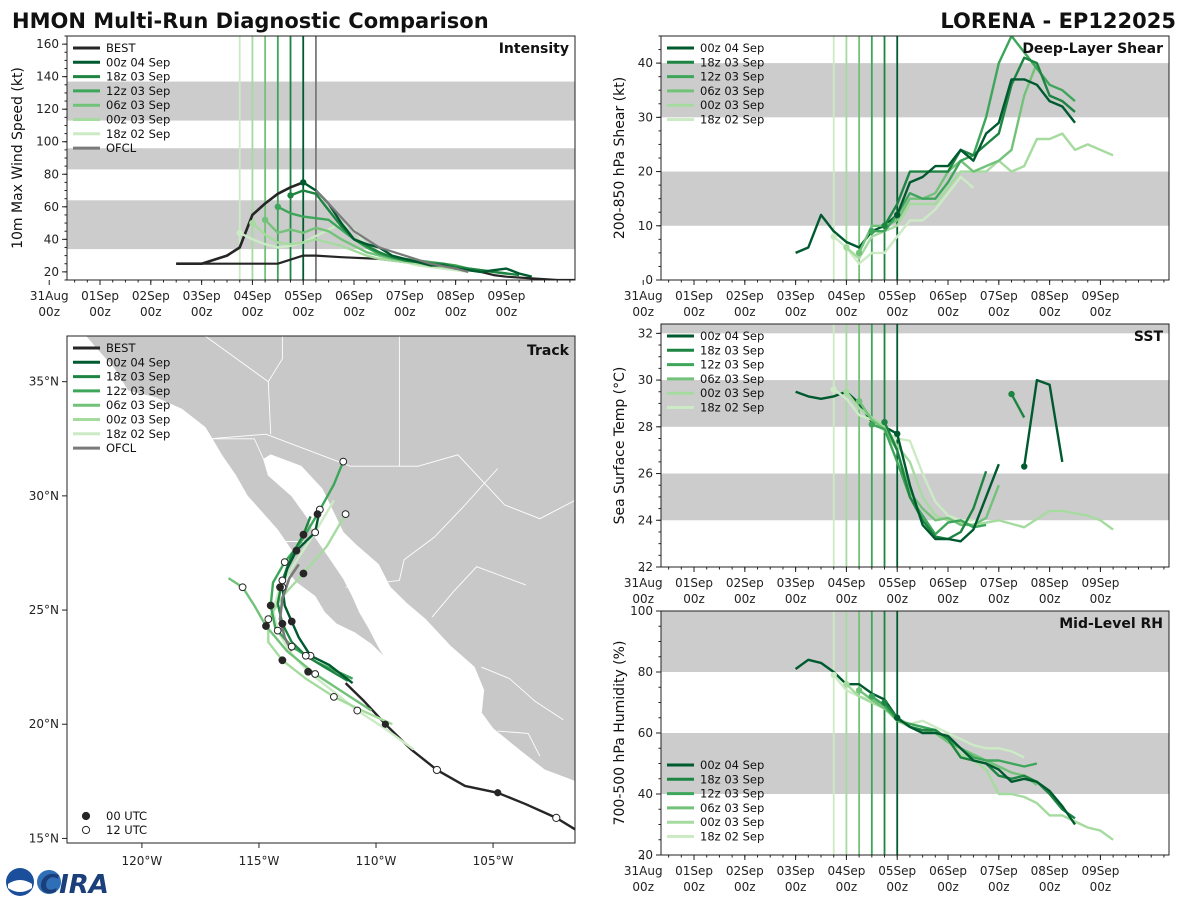 The width and height of the screenshot is (1200, 900). What do you see at coordinates (303, 296) in the screenshot?
I see `intensity-xtick-day-5: 05Sep` at bounding box center [303, 296].